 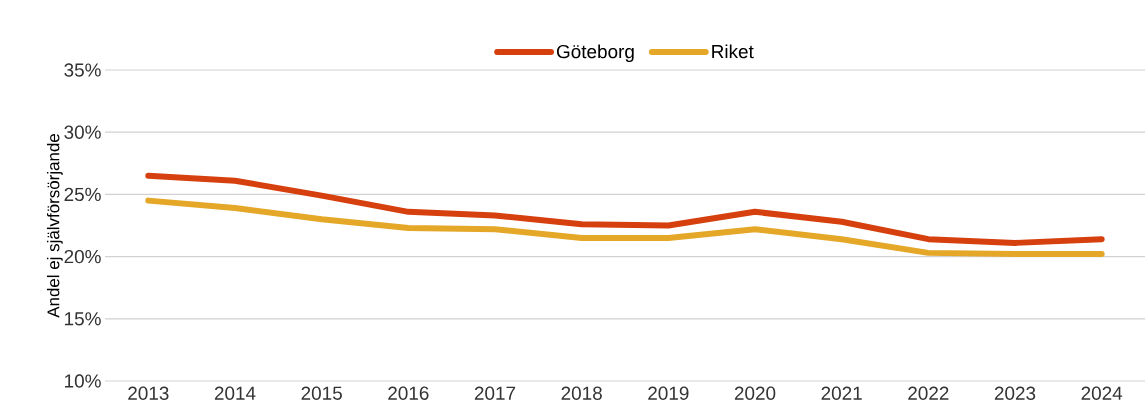 I want to click on y-tick-label: 35%, so click(x=82, y=70).